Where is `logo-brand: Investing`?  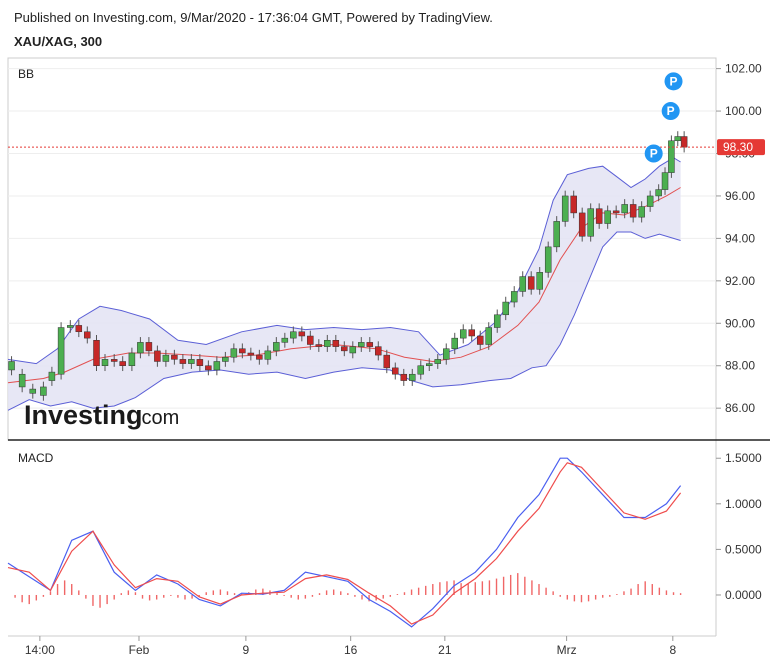
logo-brand: Investing is located at coordinates (83, 415).